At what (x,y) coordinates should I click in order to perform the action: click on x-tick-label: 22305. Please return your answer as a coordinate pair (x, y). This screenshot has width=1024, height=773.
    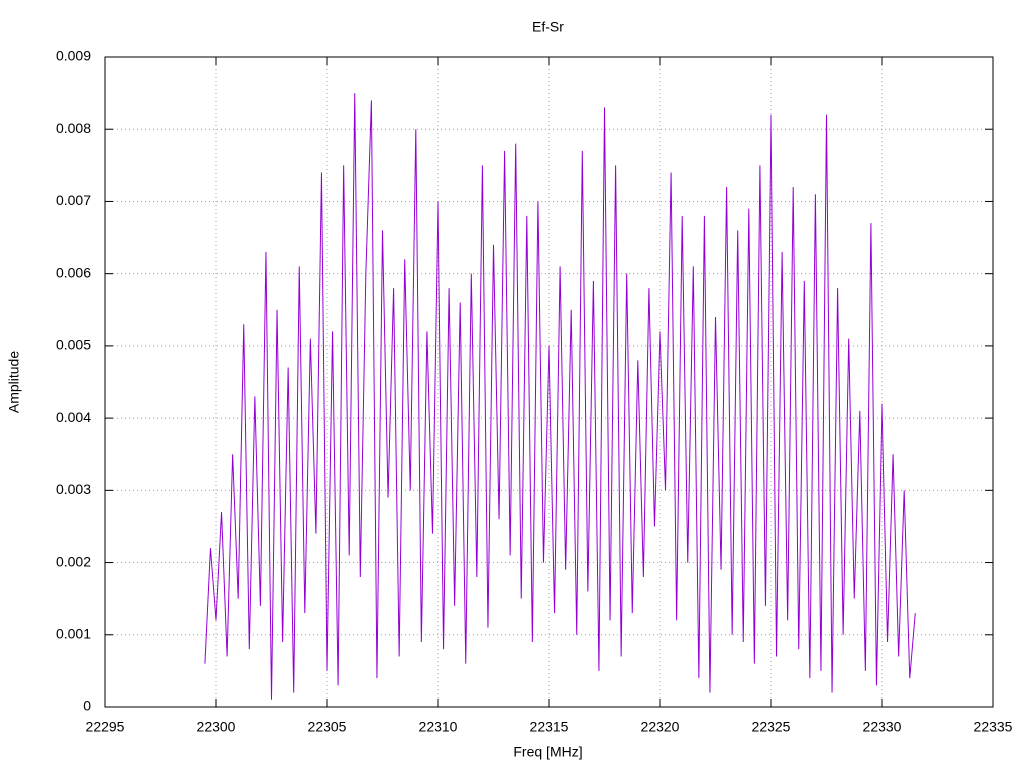
    Looking at the image, I should click on (327, 727).